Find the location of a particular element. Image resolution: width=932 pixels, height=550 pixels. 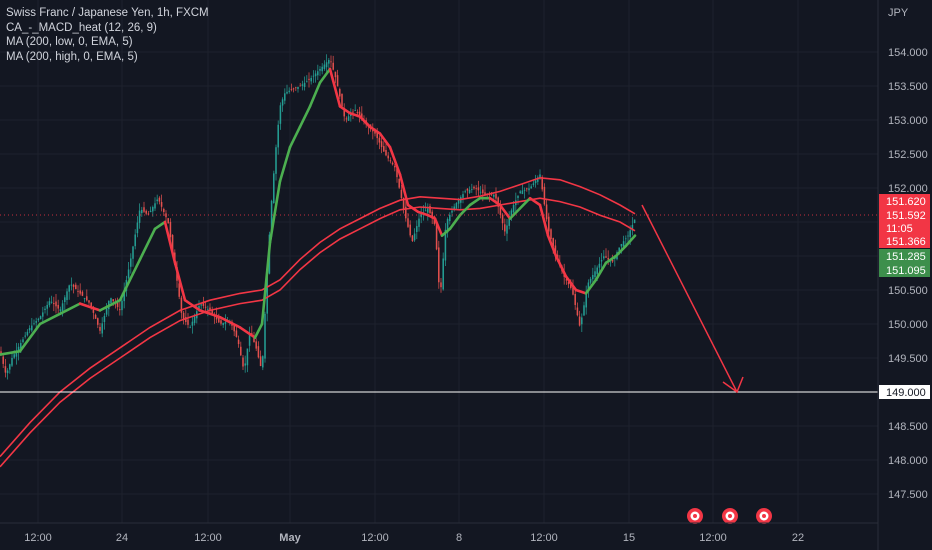

x-tick-label: 12:00 is located at coordinates (544, 538).